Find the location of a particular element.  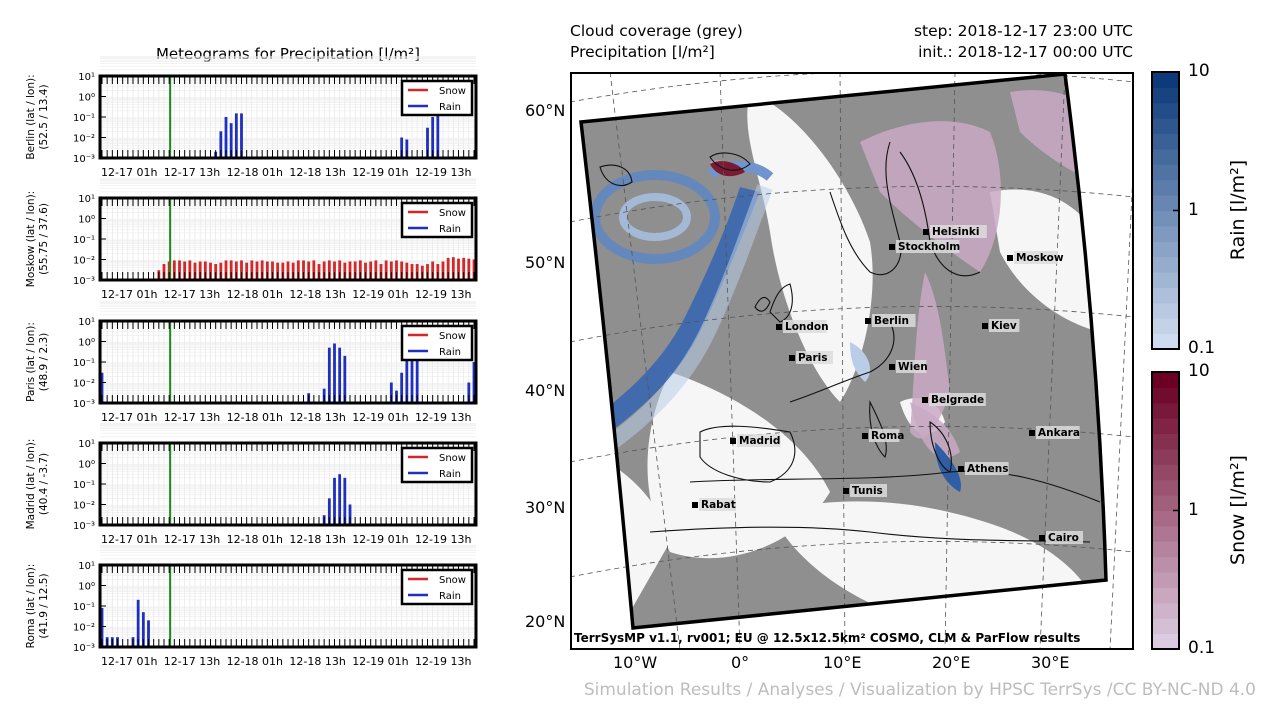

station-coords: (55.75 / 37.6) is located at coordinates (44, 239).